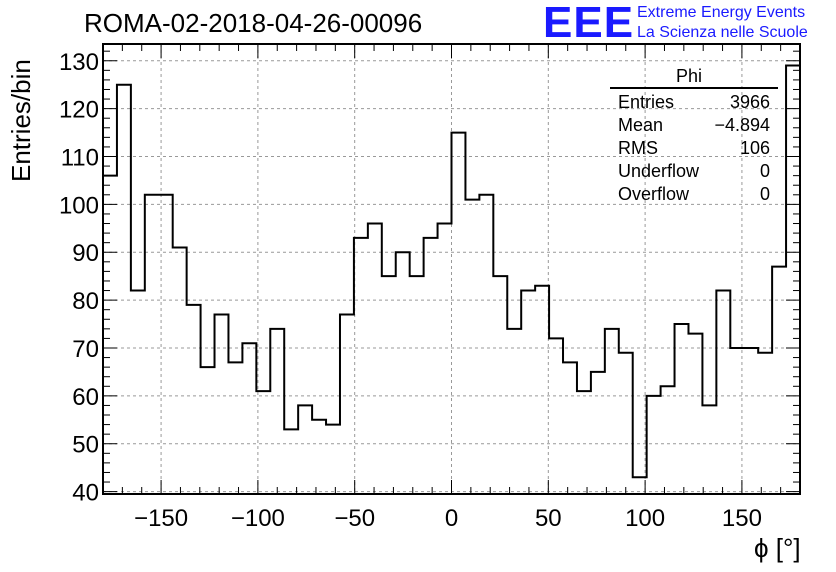  What do you see at coordinates (85, 301) in the screenshot?
I see `y-tick-label: 80` at bounding box center [85, 301].